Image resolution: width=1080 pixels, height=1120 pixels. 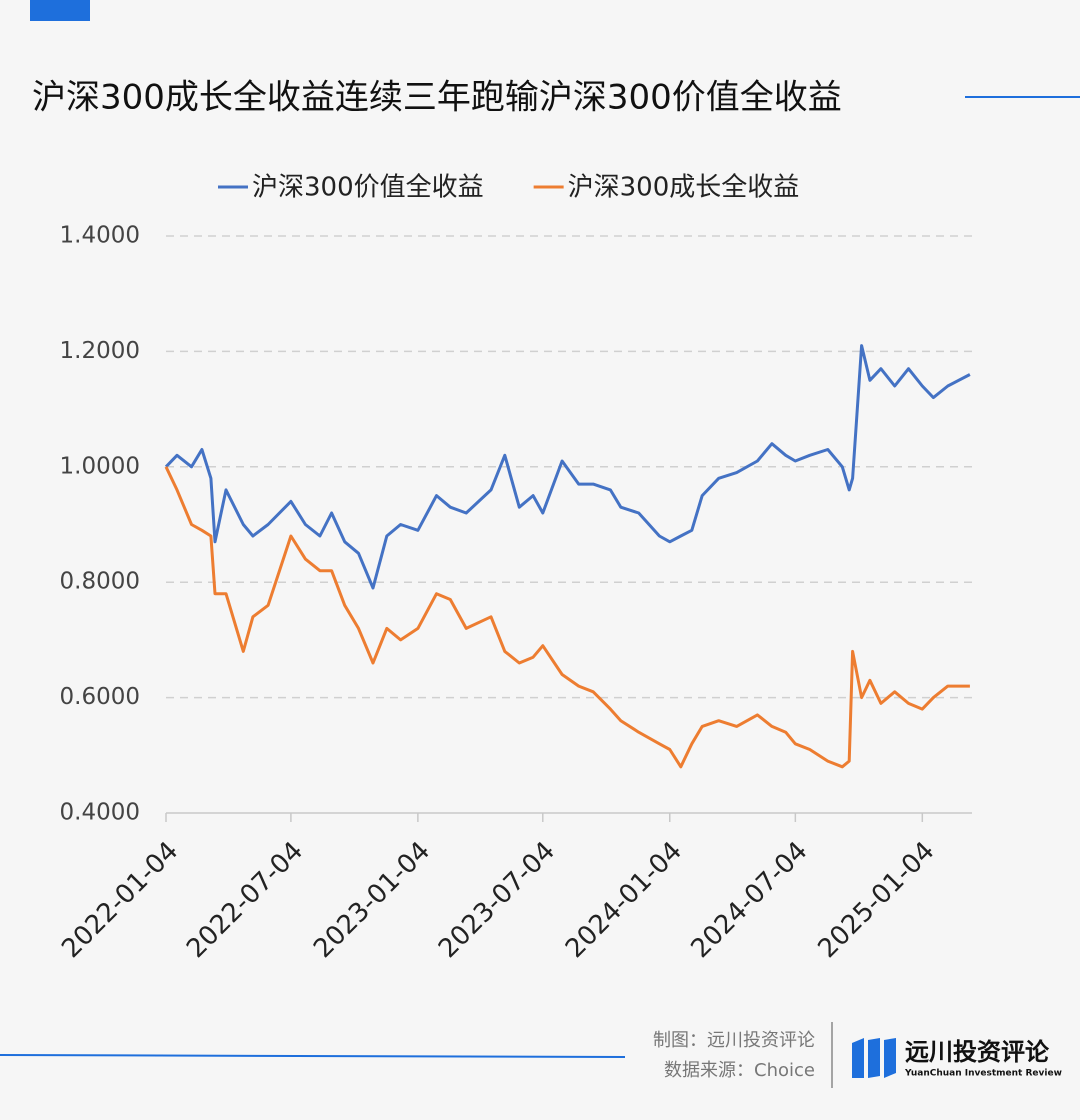 What do you see at coordinates (497, 900) in the screenshot?
I see `x-tick-label: 2023-07-04` at bounding box center [497, 900].